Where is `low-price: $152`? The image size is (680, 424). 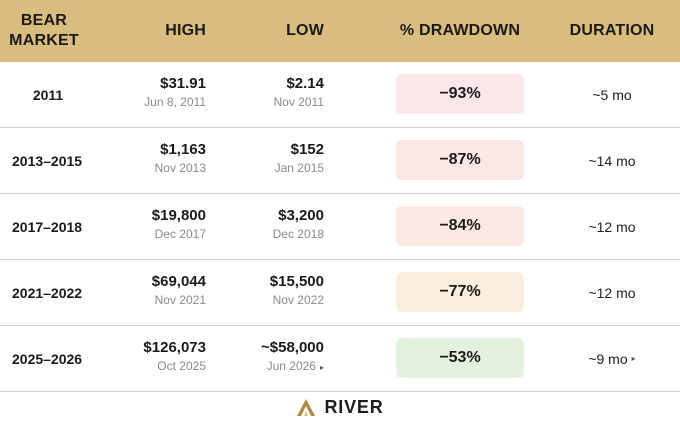
low-price: $152 is located at coordinates (307, 149).